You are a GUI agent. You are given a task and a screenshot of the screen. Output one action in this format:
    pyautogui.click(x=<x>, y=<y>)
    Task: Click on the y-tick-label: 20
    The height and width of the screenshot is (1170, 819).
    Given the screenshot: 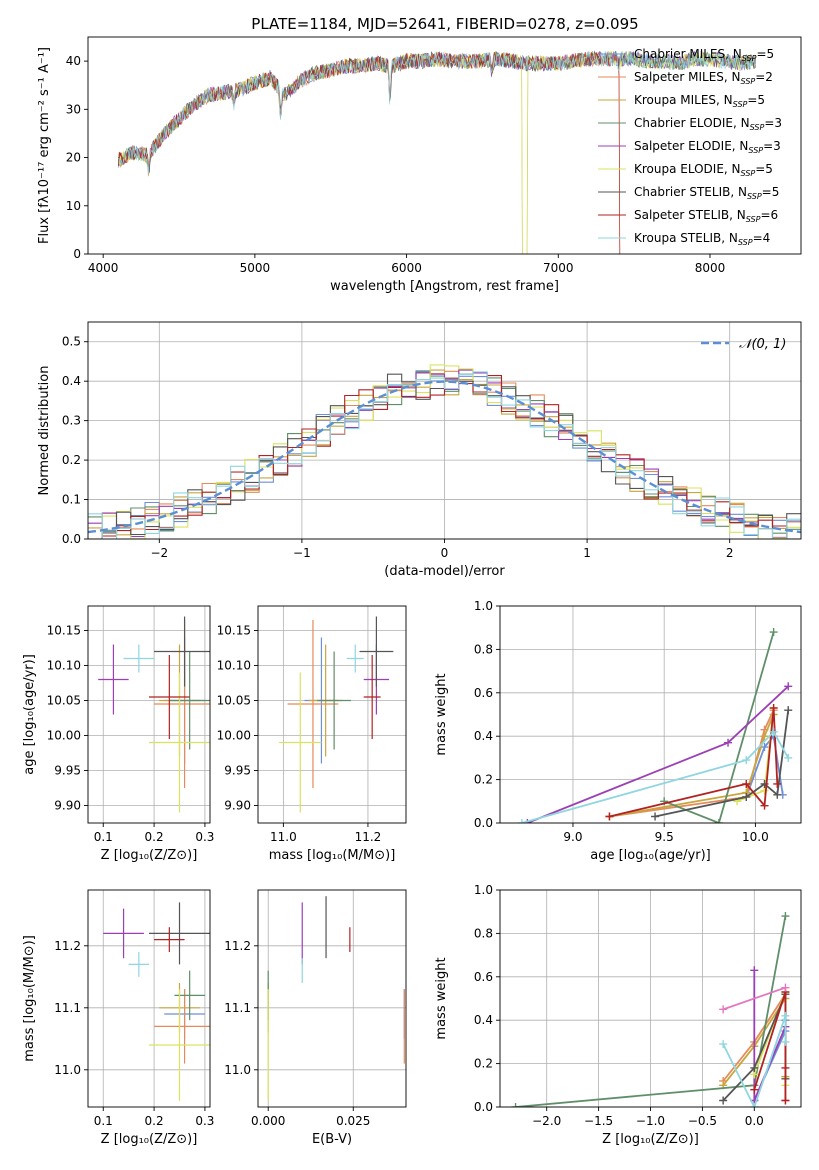 What is the action you would take?
    pyautogui.click(x=73, y=158)
    